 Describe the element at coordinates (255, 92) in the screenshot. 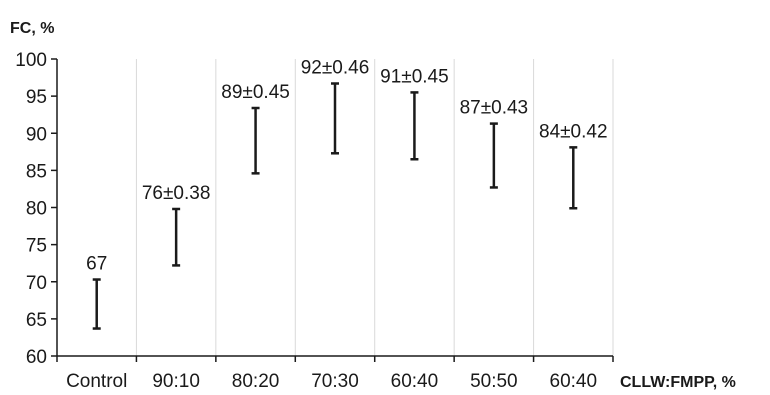

I see `data-label: 89±0.45` at that location.